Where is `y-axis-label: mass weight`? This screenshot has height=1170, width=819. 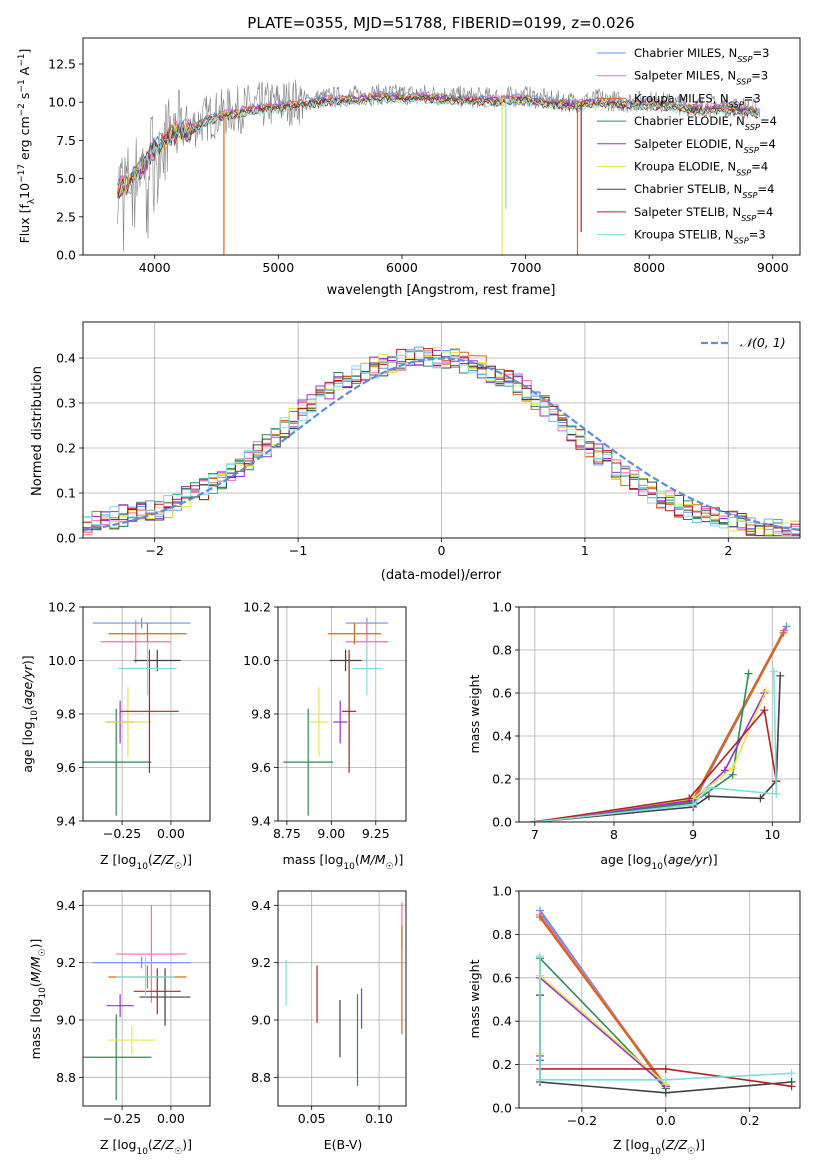 y-axis-label: mass weight is located at coordinates (474, 998).